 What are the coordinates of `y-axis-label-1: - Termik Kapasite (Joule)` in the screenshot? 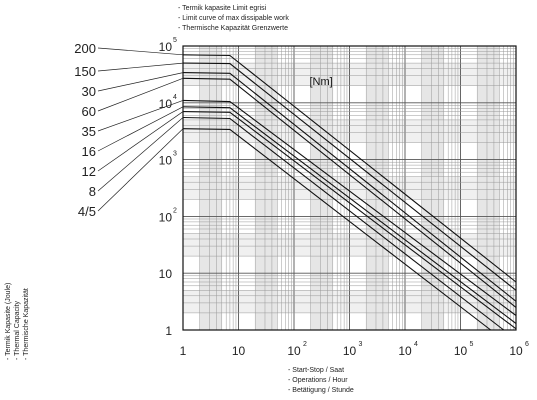 It's located at (8, 321).